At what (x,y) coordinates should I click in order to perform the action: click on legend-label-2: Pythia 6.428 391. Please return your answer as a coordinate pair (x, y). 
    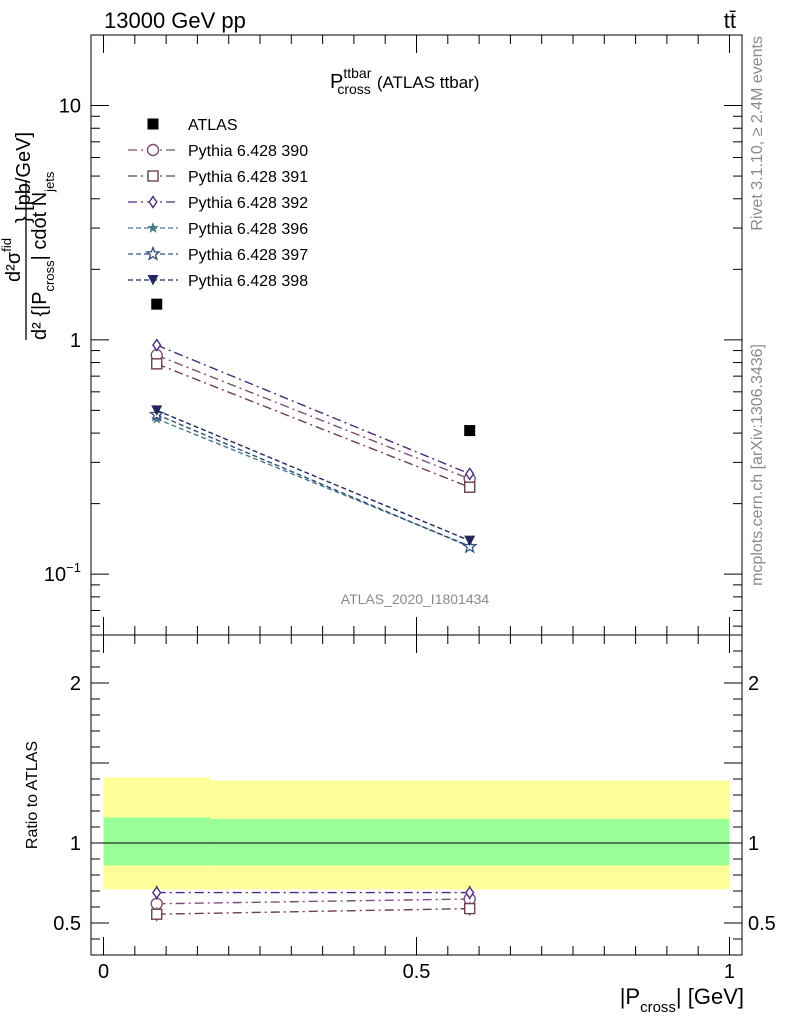
    Looking at the image, I should click on (248, 177).